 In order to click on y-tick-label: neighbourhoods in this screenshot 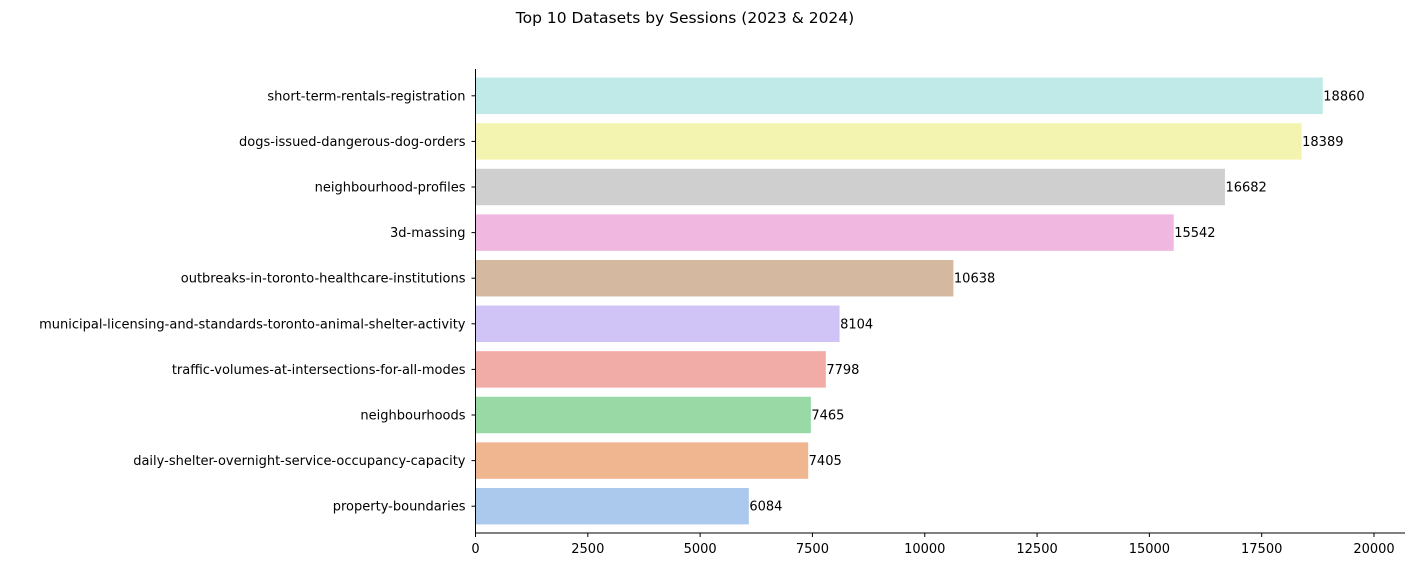, I will do `click(412, 416)`.